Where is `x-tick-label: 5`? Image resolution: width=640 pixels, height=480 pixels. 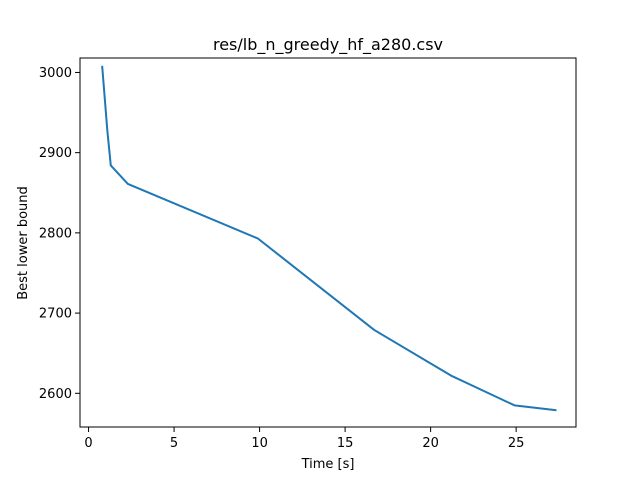 x-tick-label: 5 is located at coordinates (174, 443).